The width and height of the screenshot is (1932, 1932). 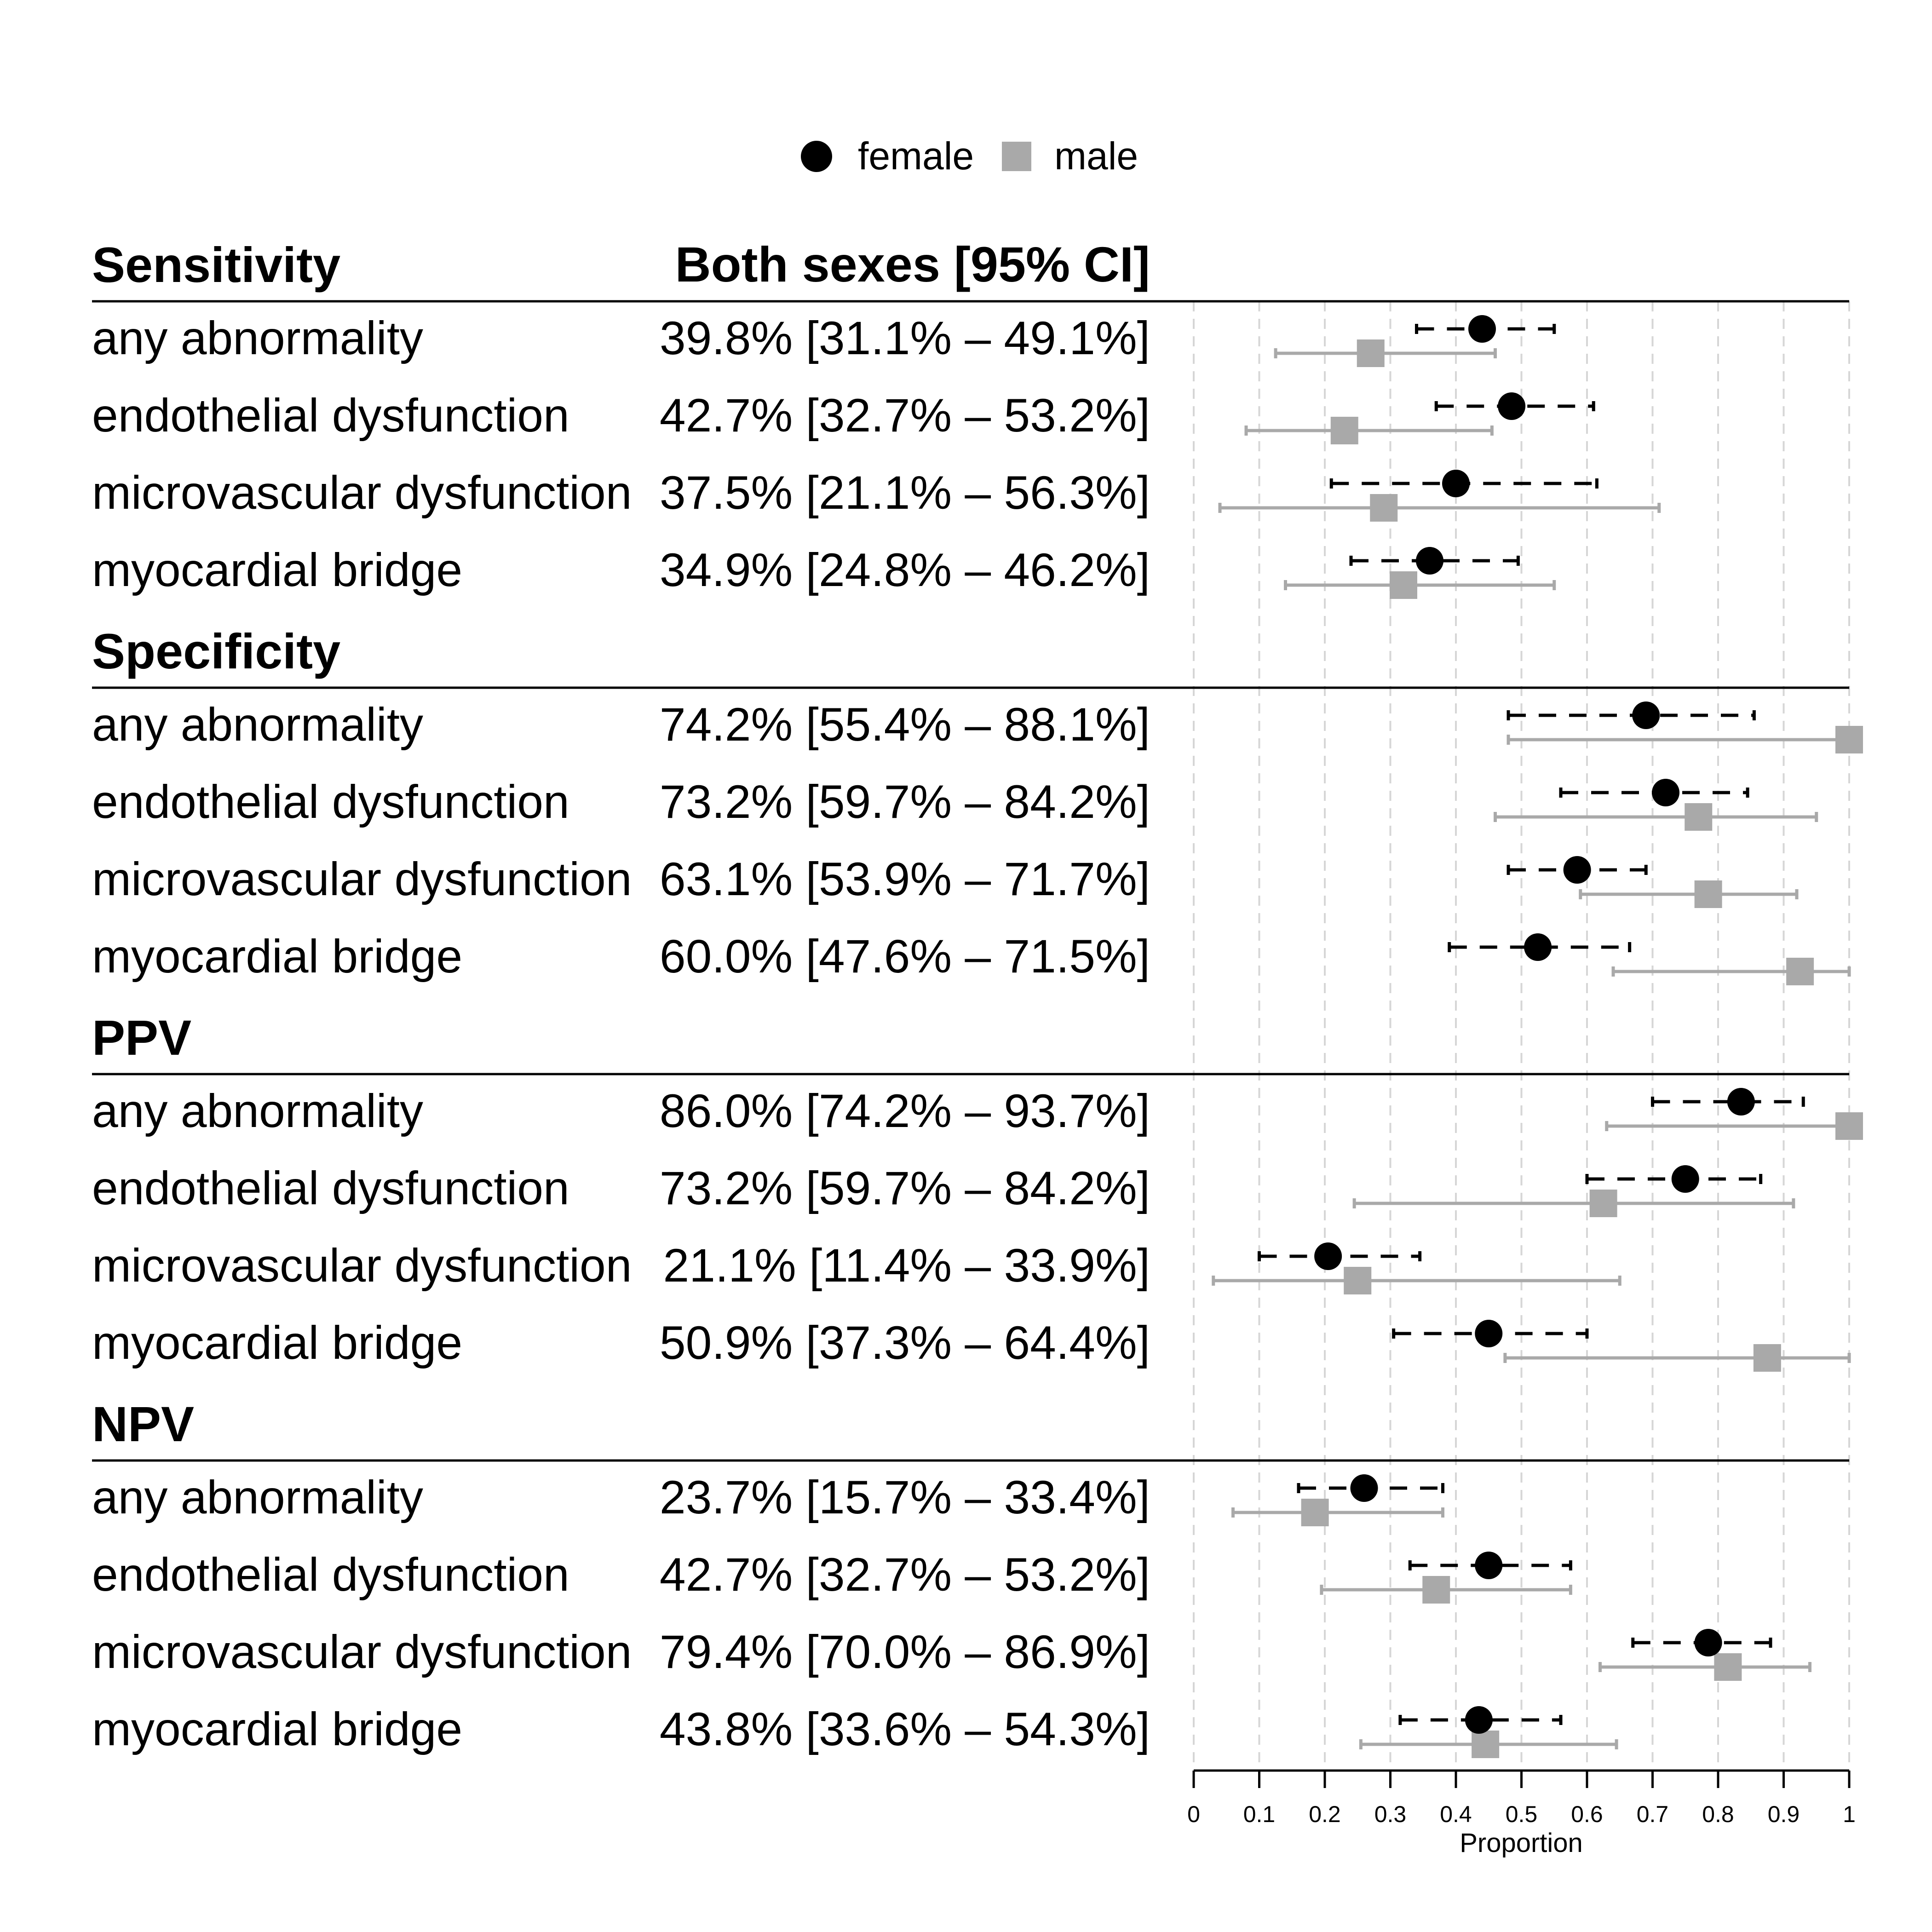 I want to click on legend-male-label: male, so click(x=1096, y=156).